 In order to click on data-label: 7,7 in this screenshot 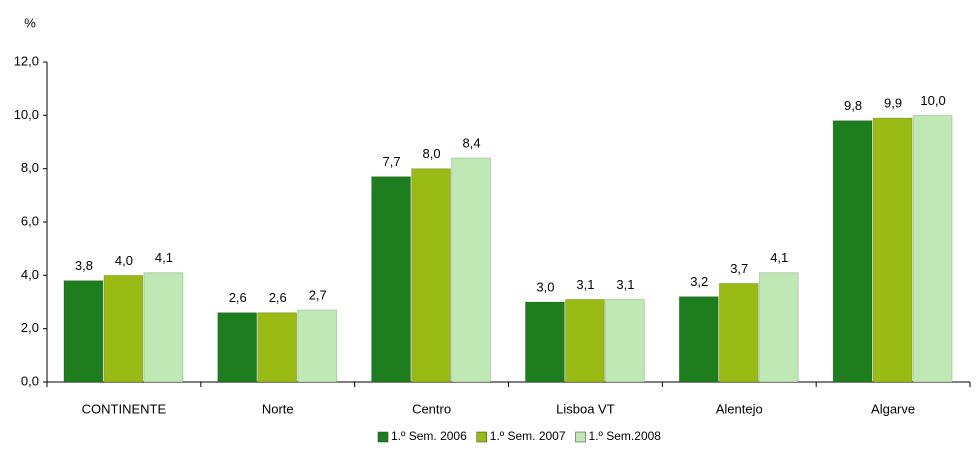, I will do `click(392, 161)`.